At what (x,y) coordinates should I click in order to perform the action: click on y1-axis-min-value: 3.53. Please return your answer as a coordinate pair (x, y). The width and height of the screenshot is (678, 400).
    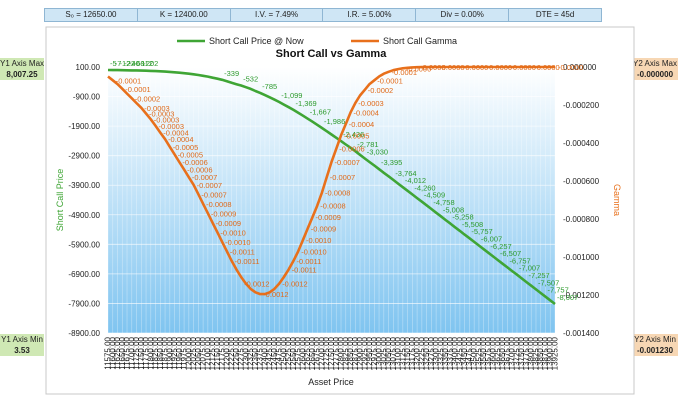
    Looking at the image, I should click on (22, 350).